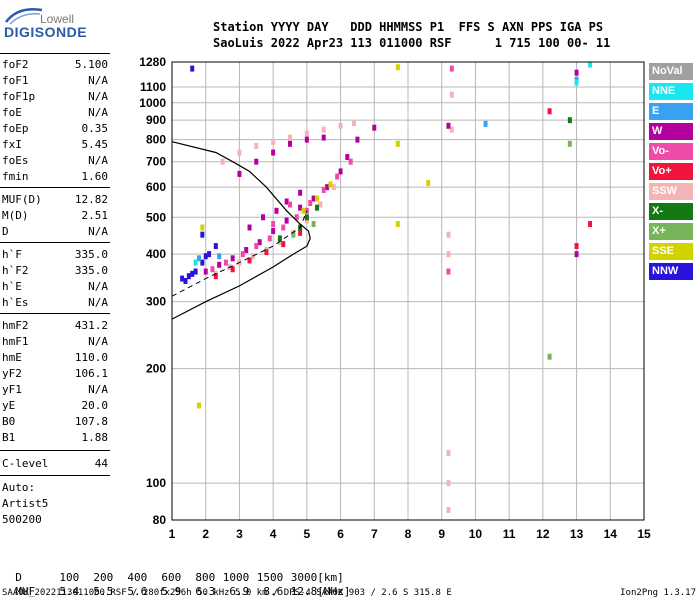 Image resolution: width=700 pixels, height=600 pixels. I want to click on param-d: D N/A, so click(55, 232).